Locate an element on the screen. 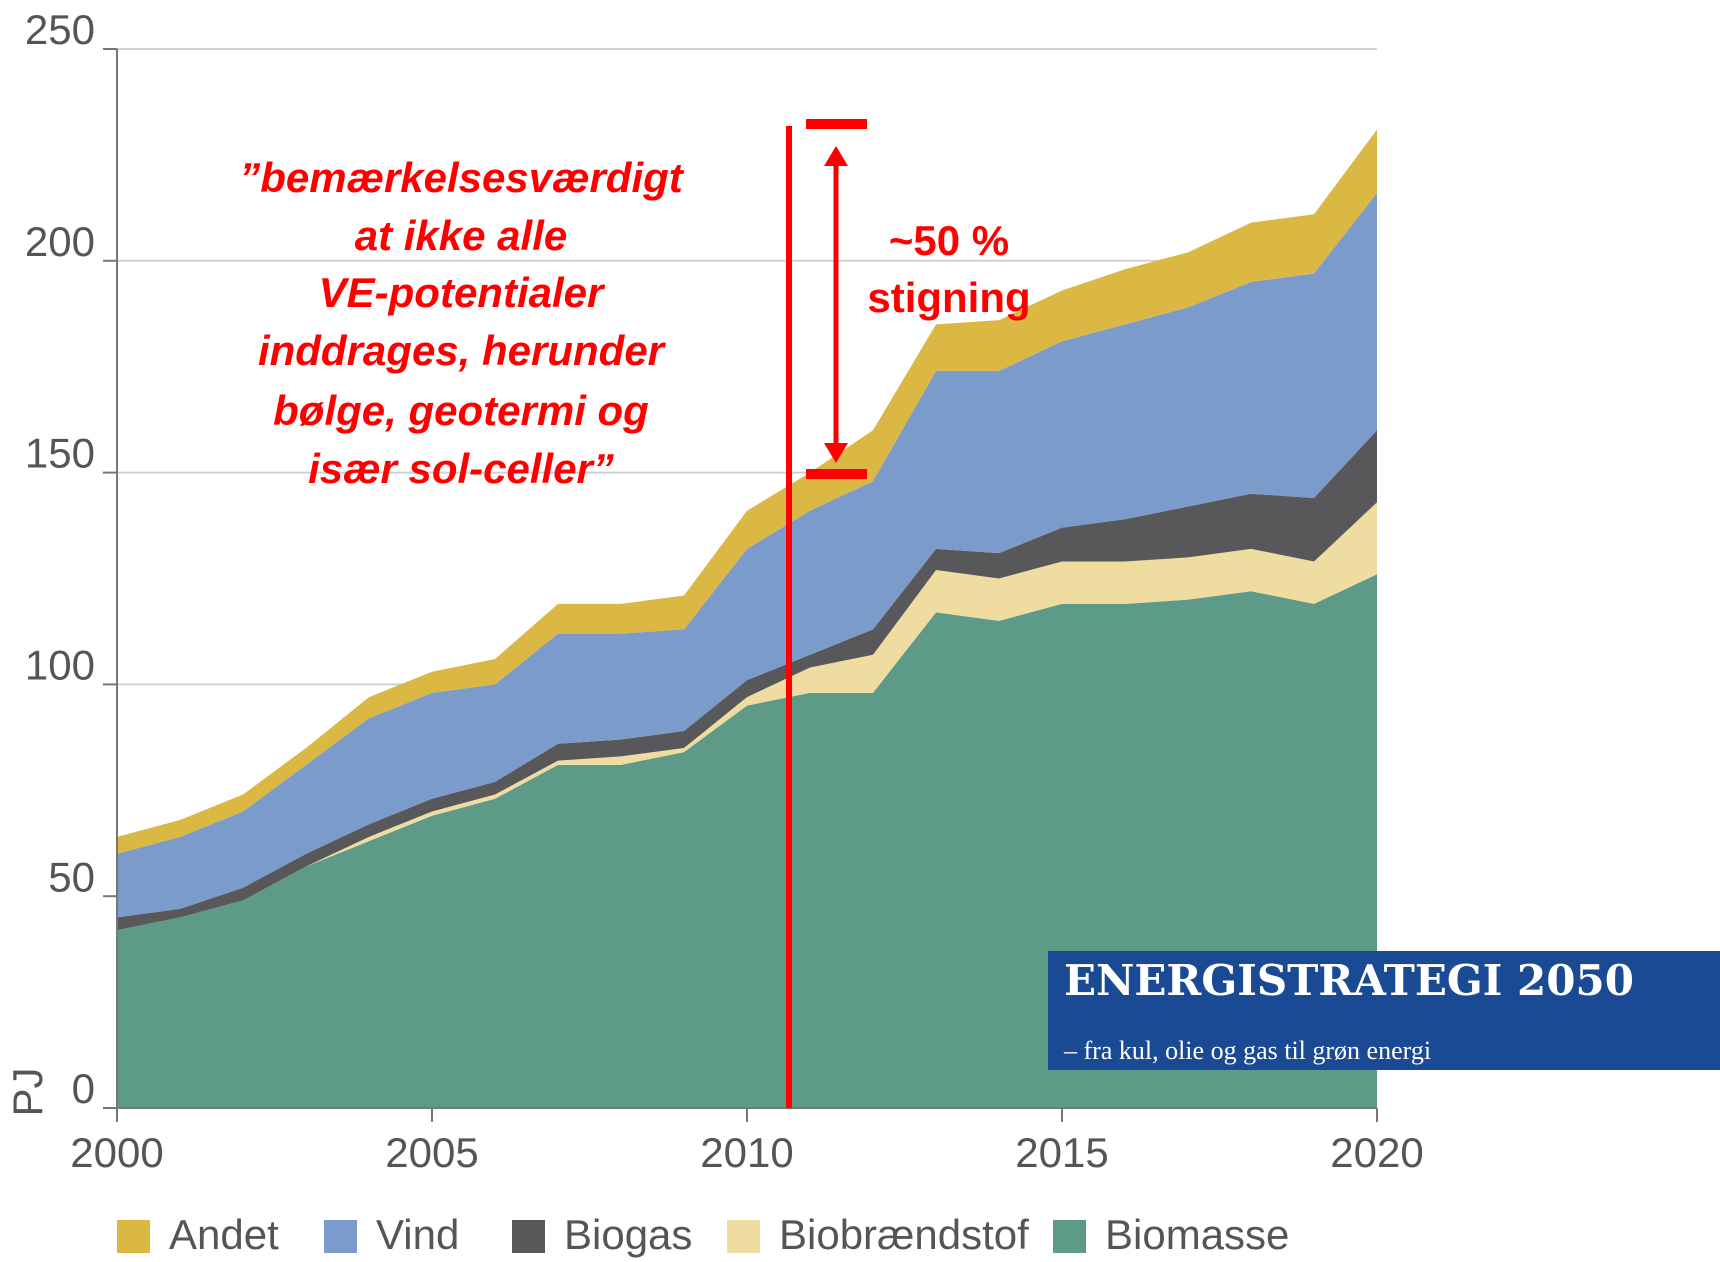 This screenshot has width=1720, height=1262. annotation-line: især sol-celler” is located at coordinates (461, 468).